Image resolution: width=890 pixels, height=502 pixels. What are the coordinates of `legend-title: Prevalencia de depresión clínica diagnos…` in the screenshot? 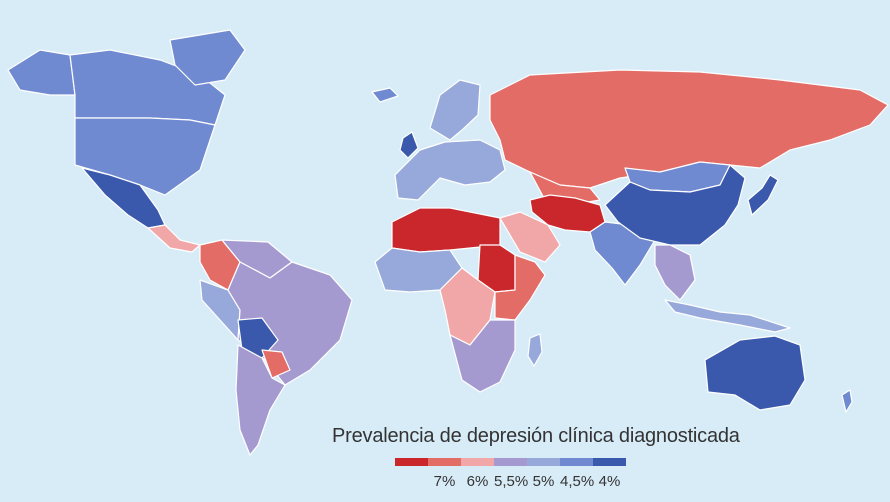 It's located at (536, 436).